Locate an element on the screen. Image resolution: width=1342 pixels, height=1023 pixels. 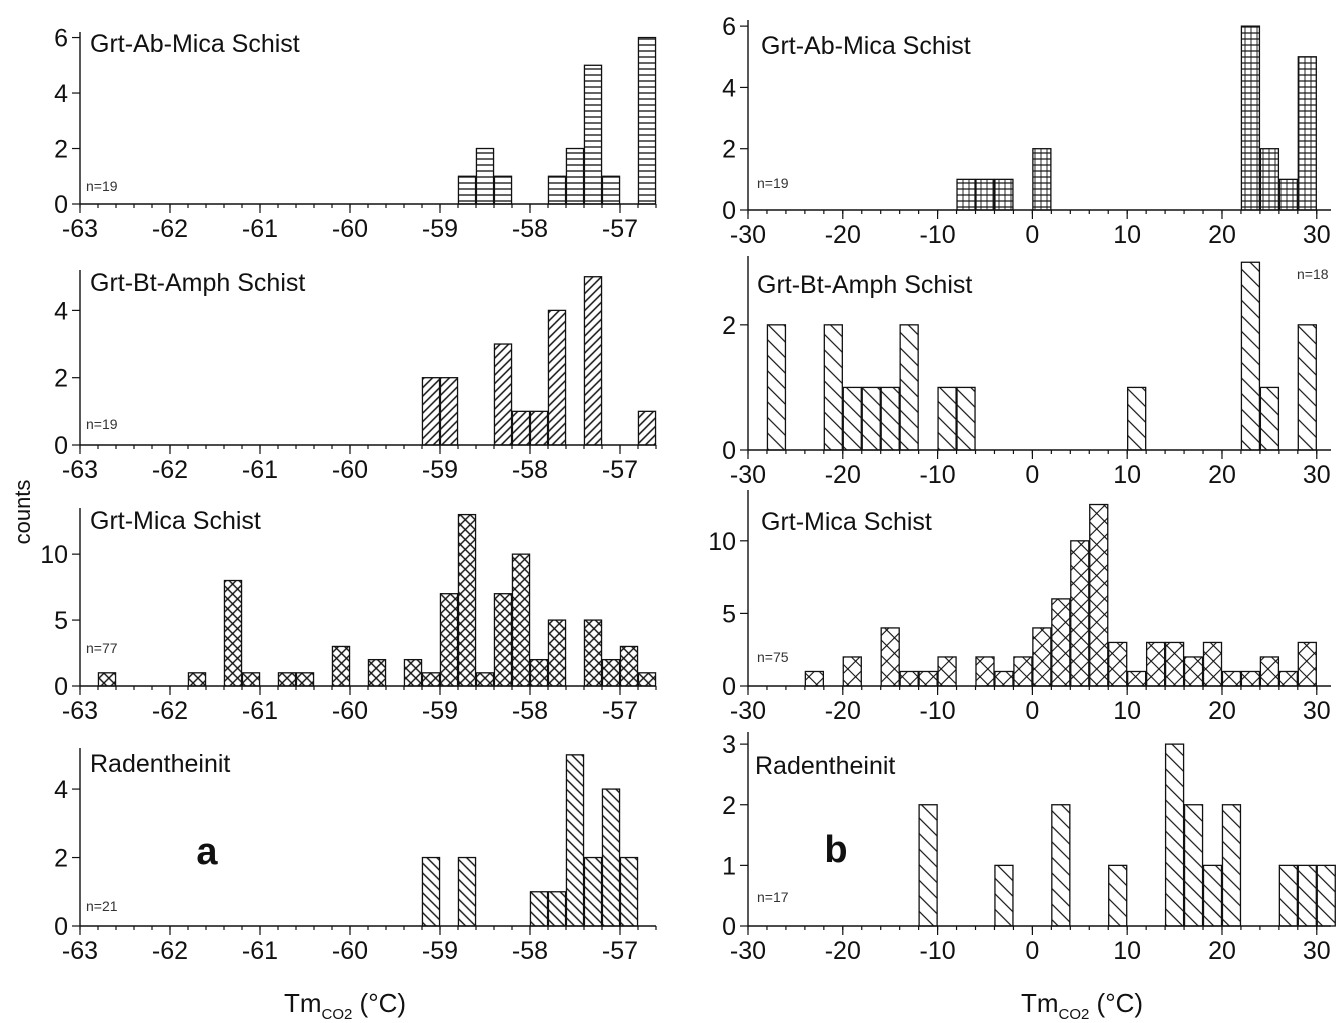
x-tick-label: 0 is located at coordinates (1032, 711).